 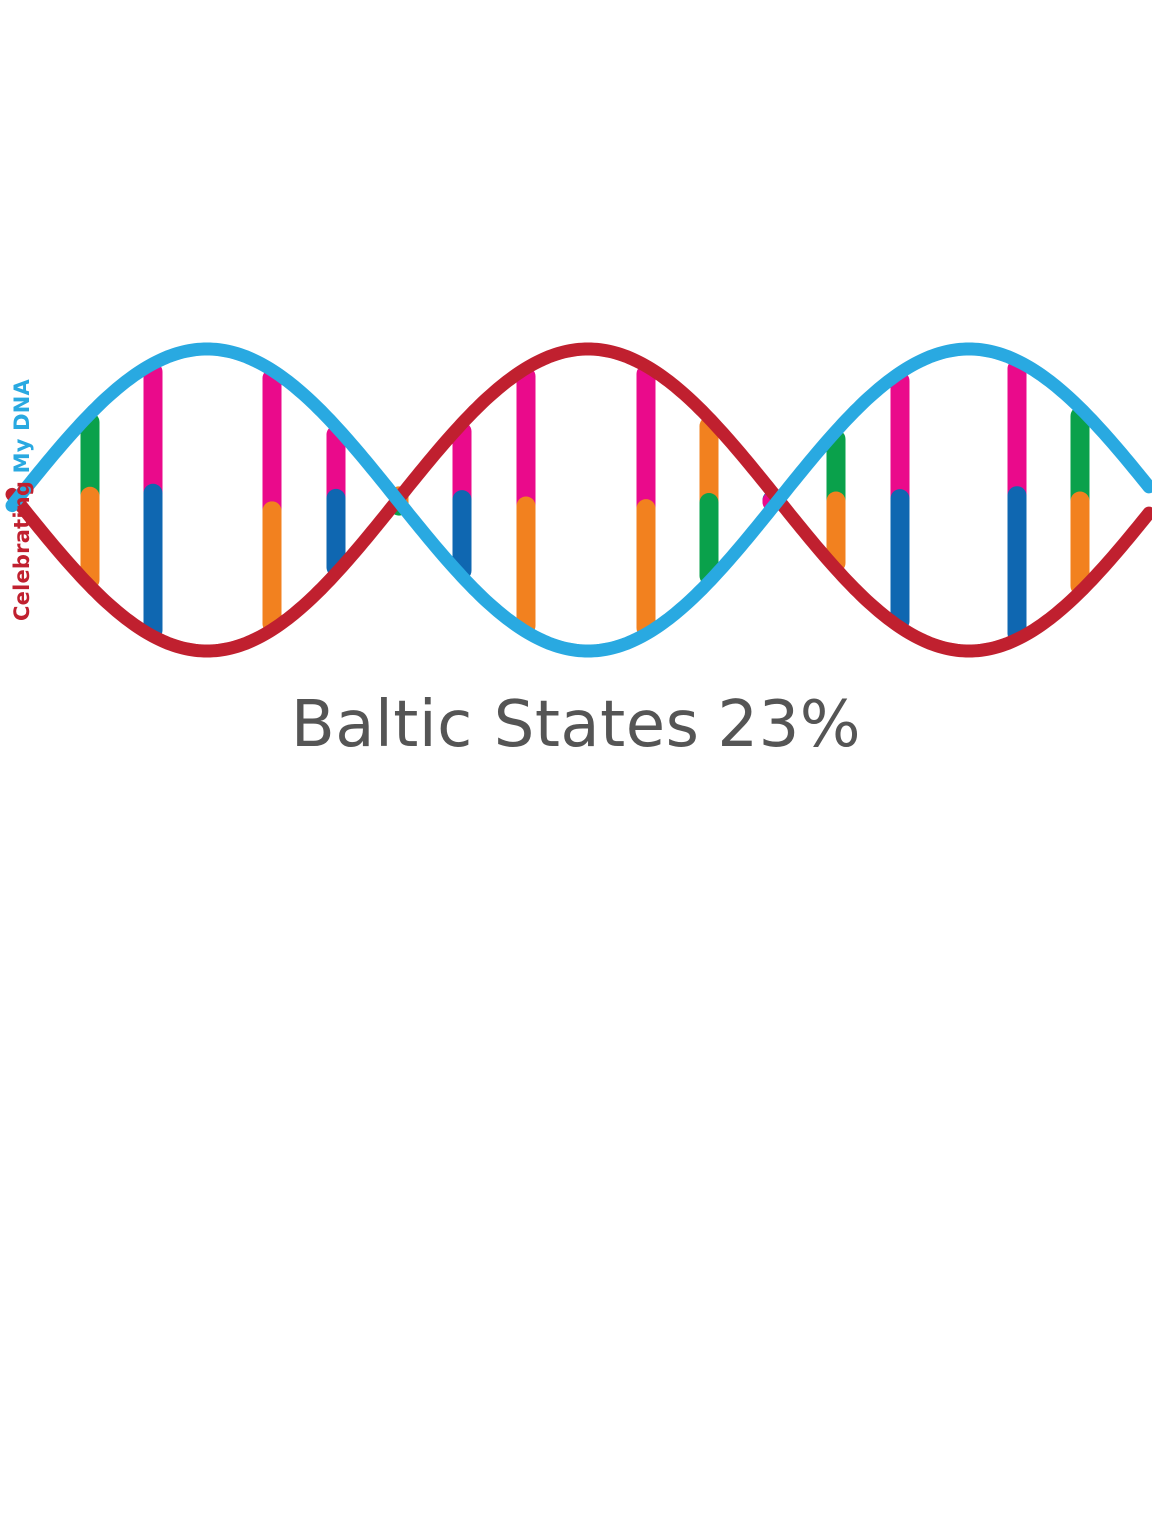 I want to click on region-name: Baltic States, so click(x=495, y=725).